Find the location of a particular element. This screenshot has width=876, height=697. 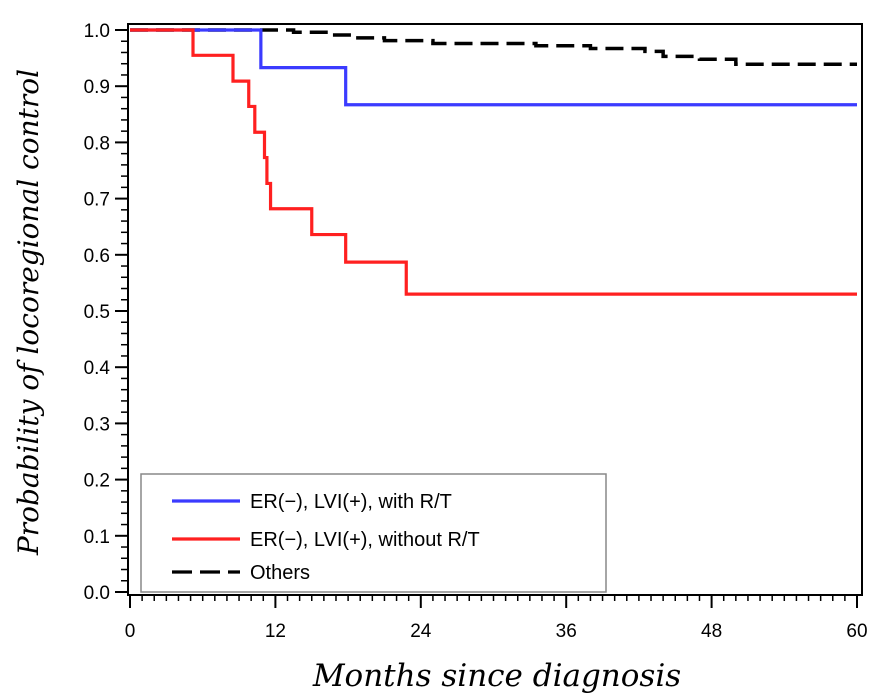

y-tick-label: 0.9 is located at coordinates (97, 87).